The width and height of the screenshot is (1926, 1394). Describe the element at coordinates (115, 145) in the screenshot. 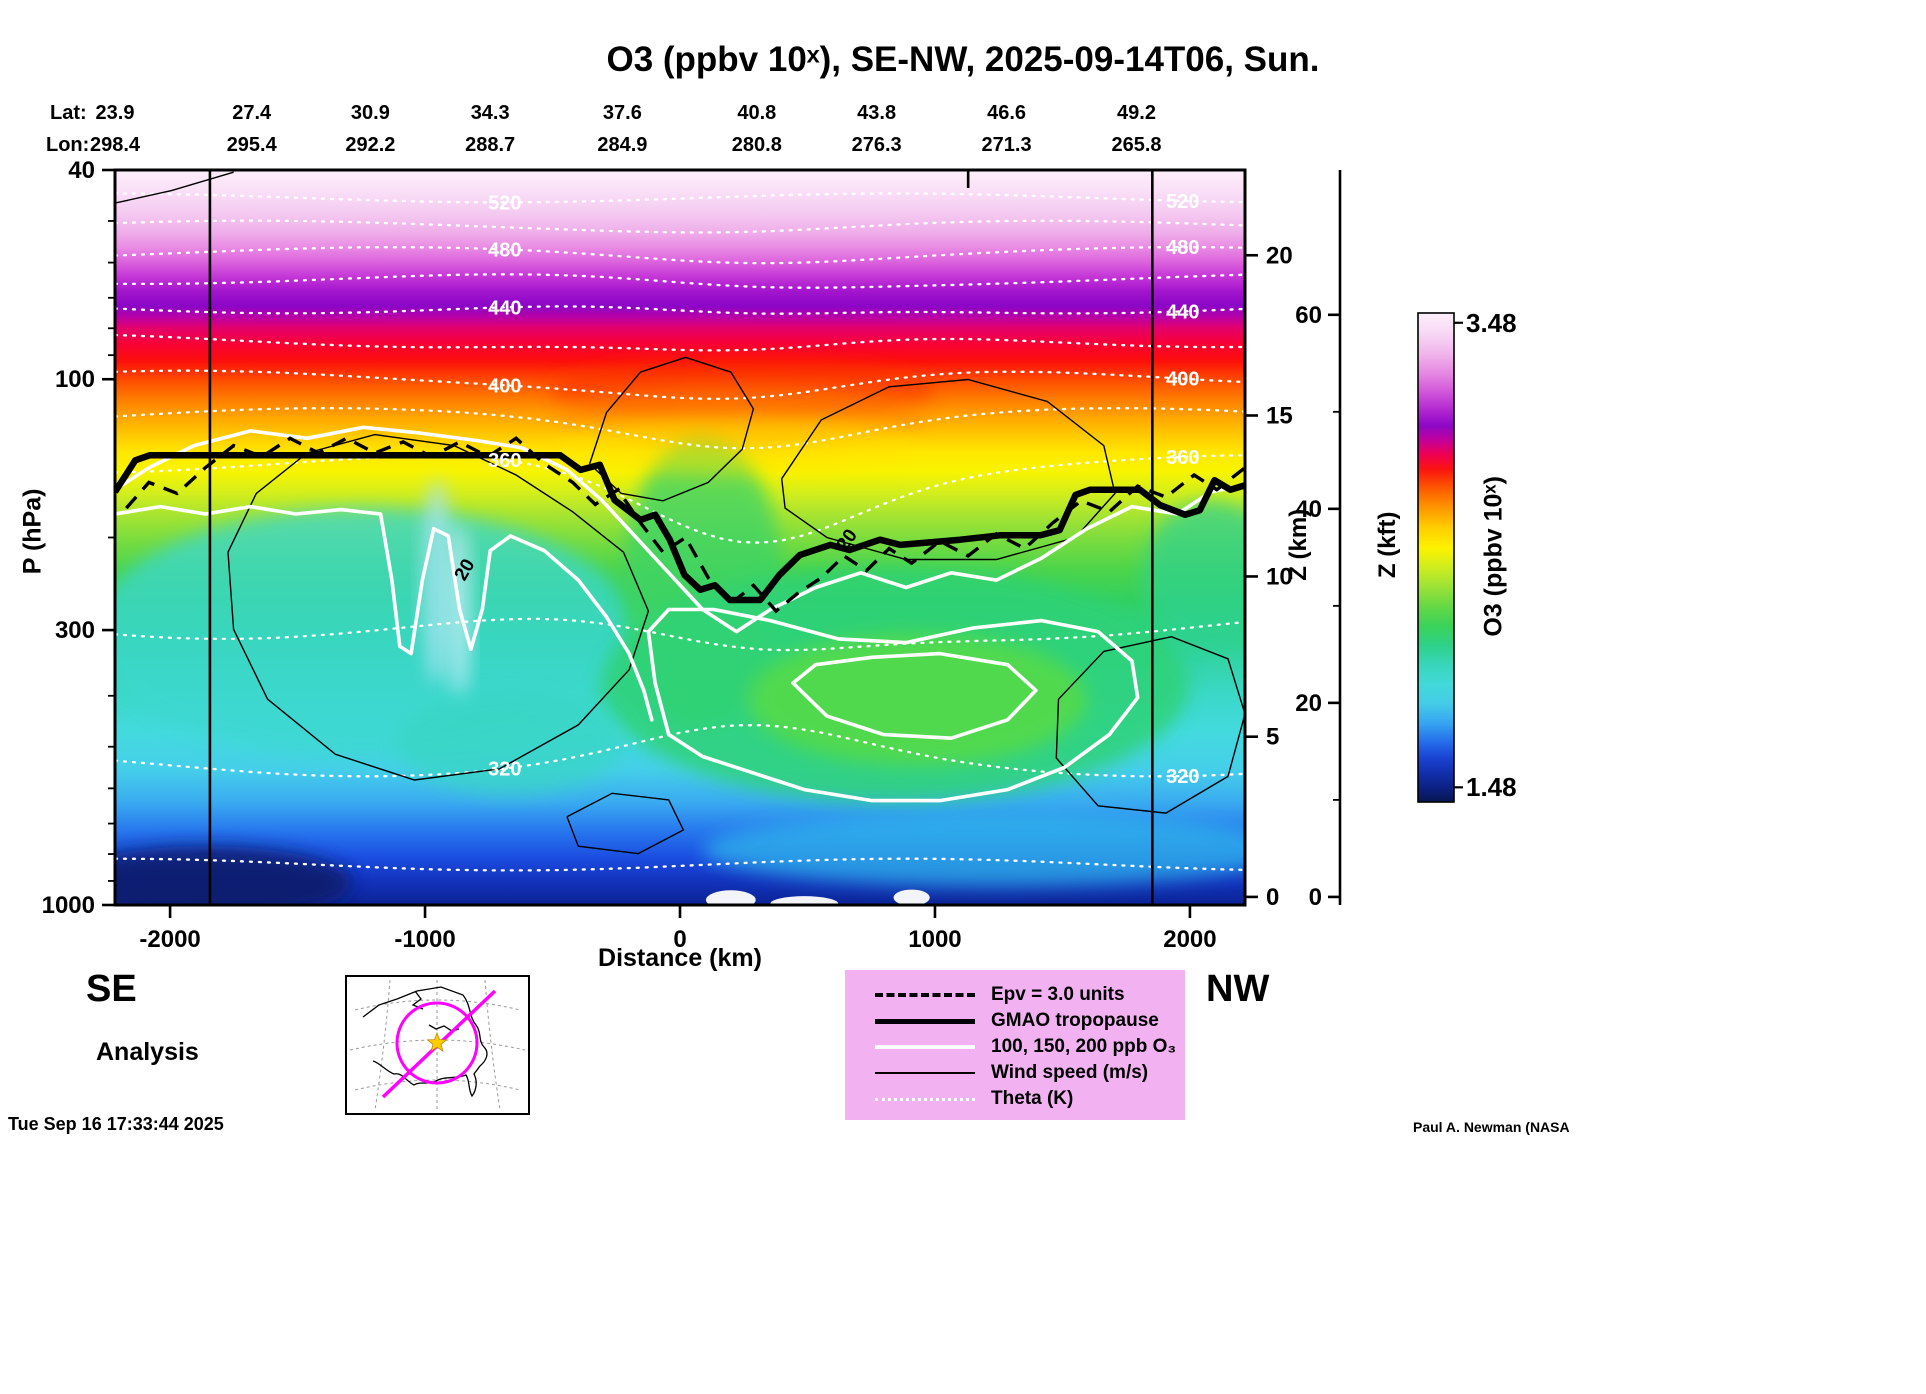

I see `svg-text: 298.4` at that location.